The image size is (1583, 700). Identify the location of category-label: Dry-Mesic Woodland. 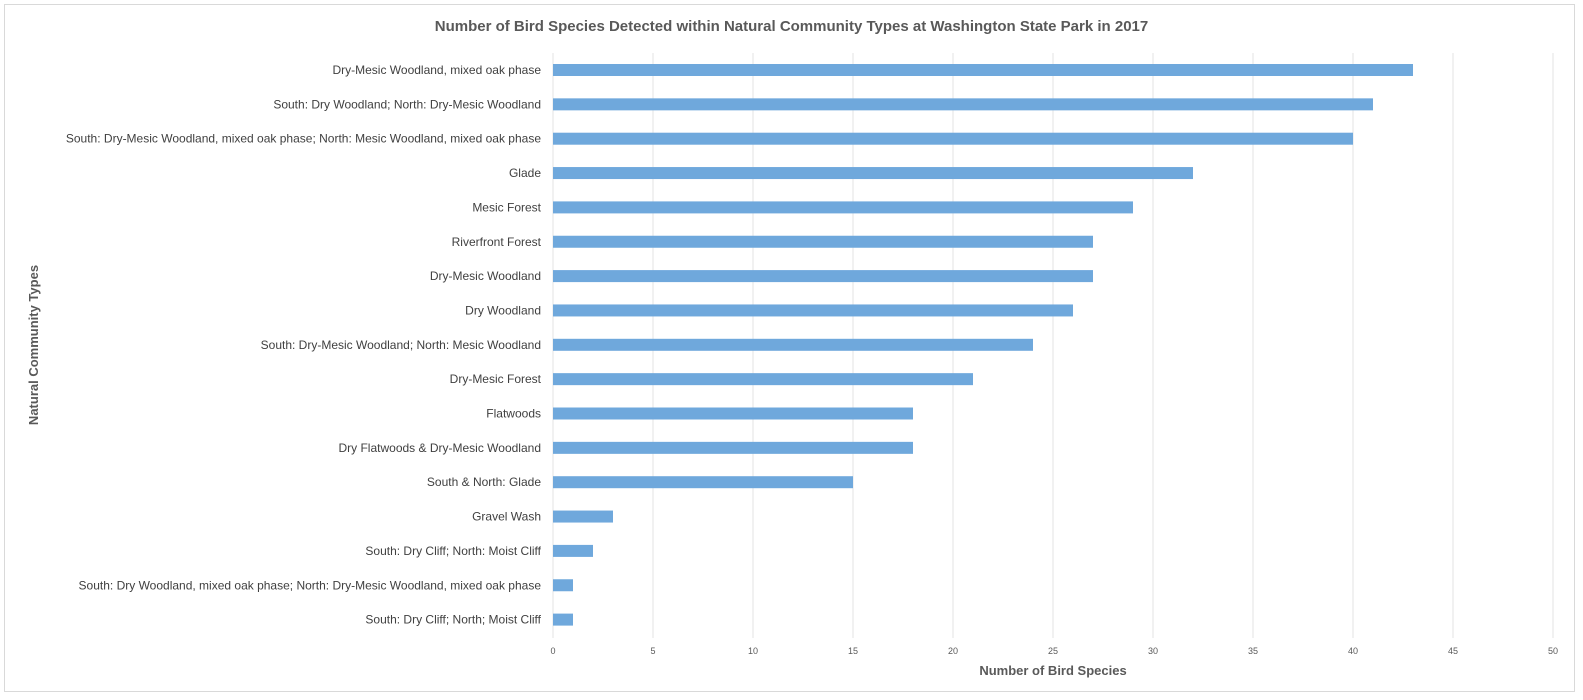
(485, 276).